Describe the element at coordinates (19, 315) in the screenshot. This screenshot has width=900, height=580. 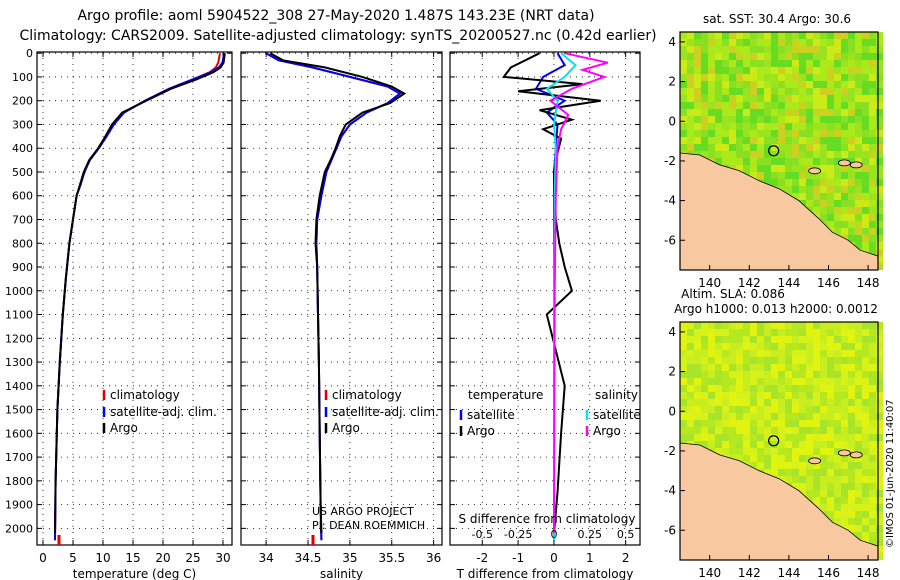
I see `y-tick-label: 1100` at that location.